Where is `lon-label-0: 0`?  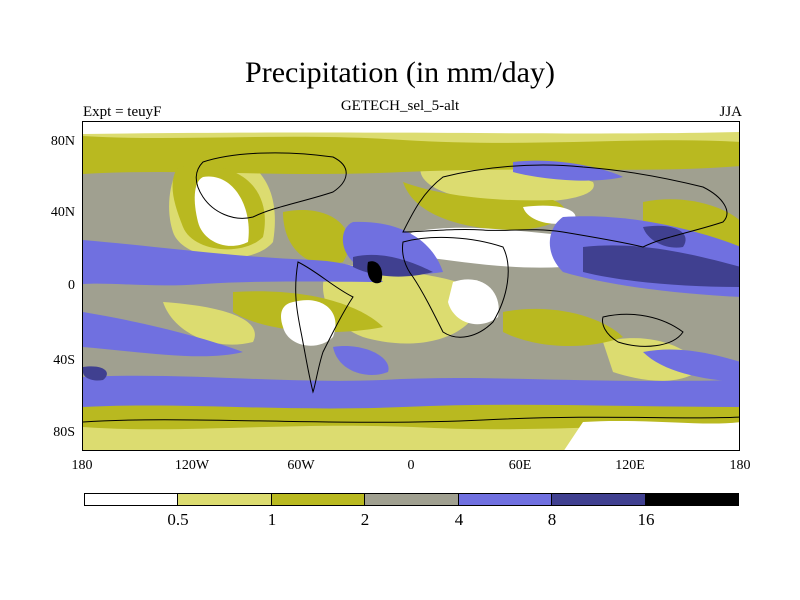 lon-label-0: 0 is located at coordinates (411, 465).